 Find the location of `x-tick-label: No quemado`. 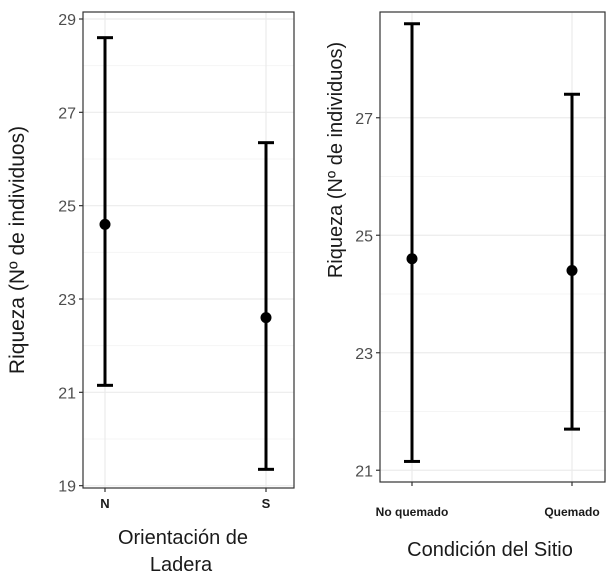

x-tick-label: No quemado is located at coordinates (412, 512).